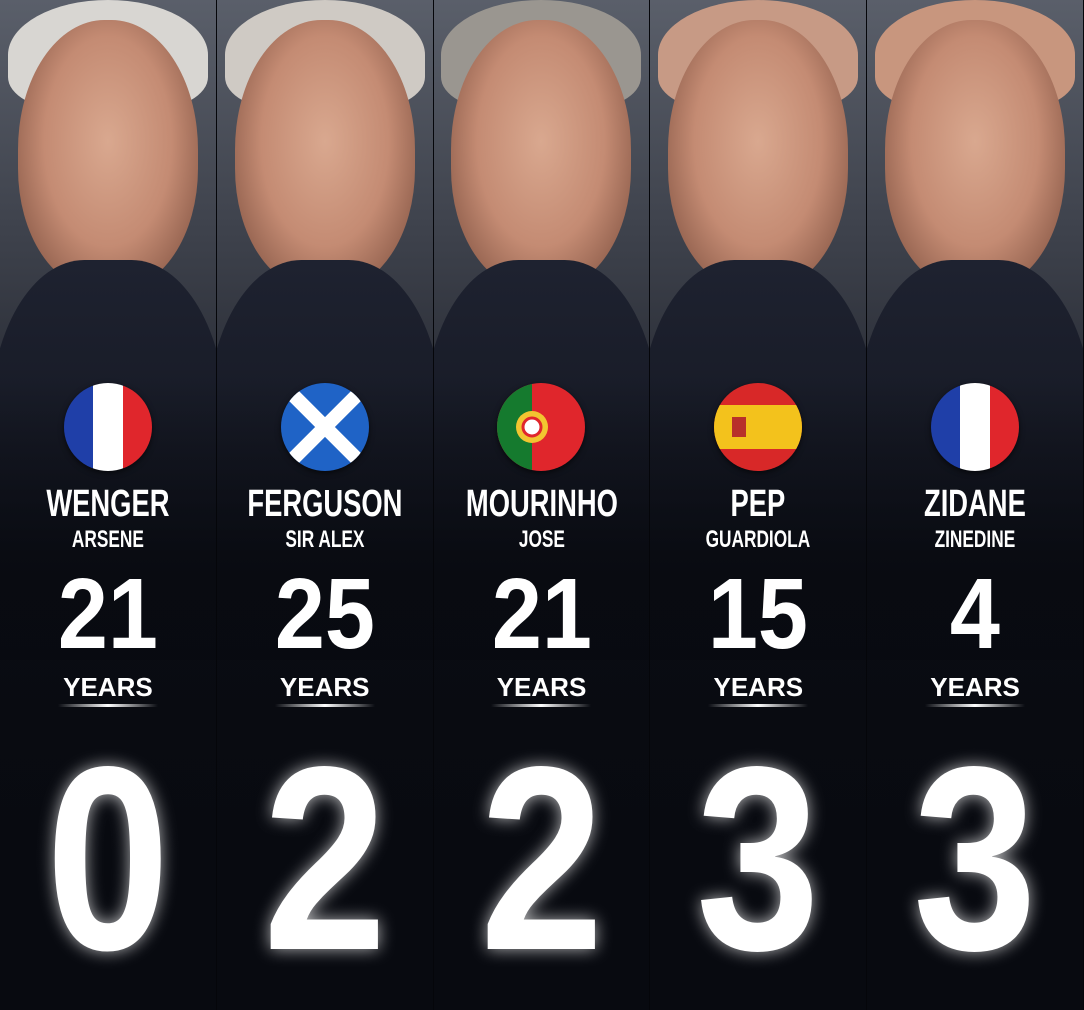 This screenshot has width=1084, height=1010. What do you see at coordinates (325, 539) in the screenshot?
I see `first-name: SIR ALEX` at bounding box center [325, 539].